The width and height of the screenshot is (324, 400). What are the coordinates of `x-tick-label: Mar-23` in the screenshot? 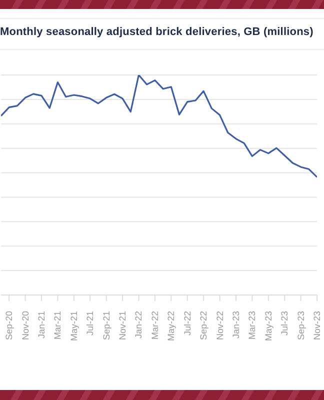 It's located at (252, 325).